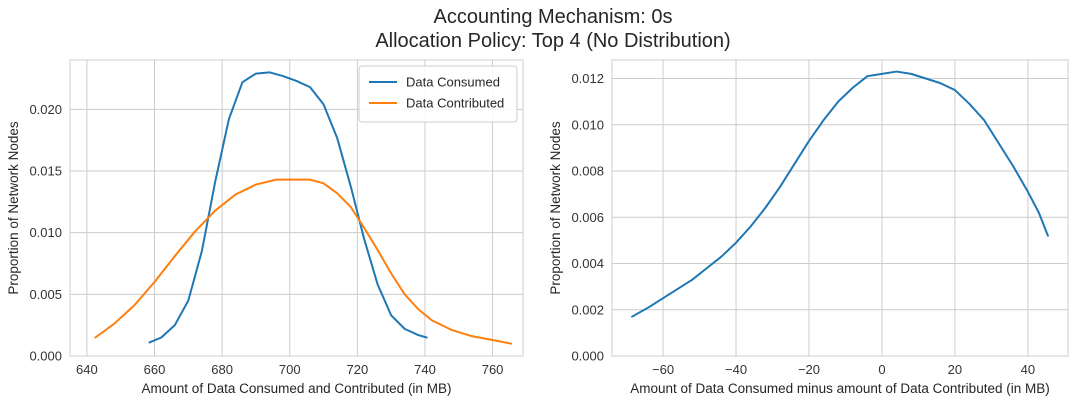 The image size is (1076, 405). I want to click on right-y-tick-label: 0.004, so click(587, 263).